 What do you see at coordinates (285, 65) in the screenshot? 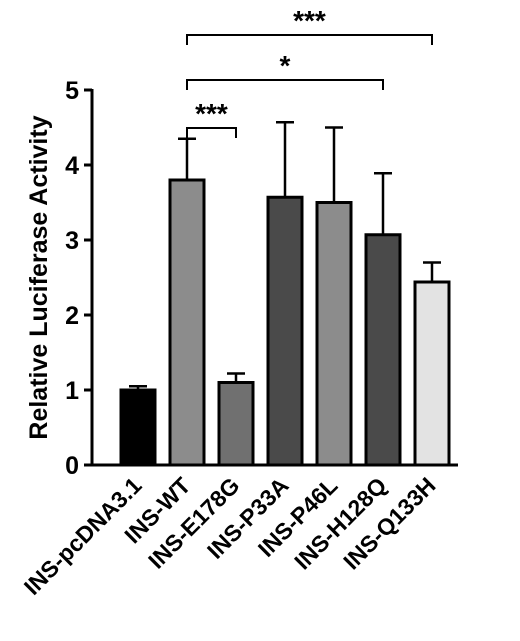
I see `significance-label: *` at bounding box center [285, 65].